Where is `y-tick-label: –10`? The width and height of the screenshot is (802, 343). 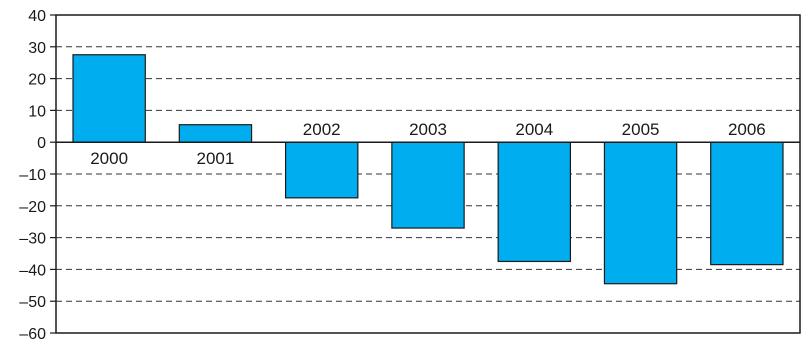 y-tick-label: –10 is located at coordinates (32, 175).